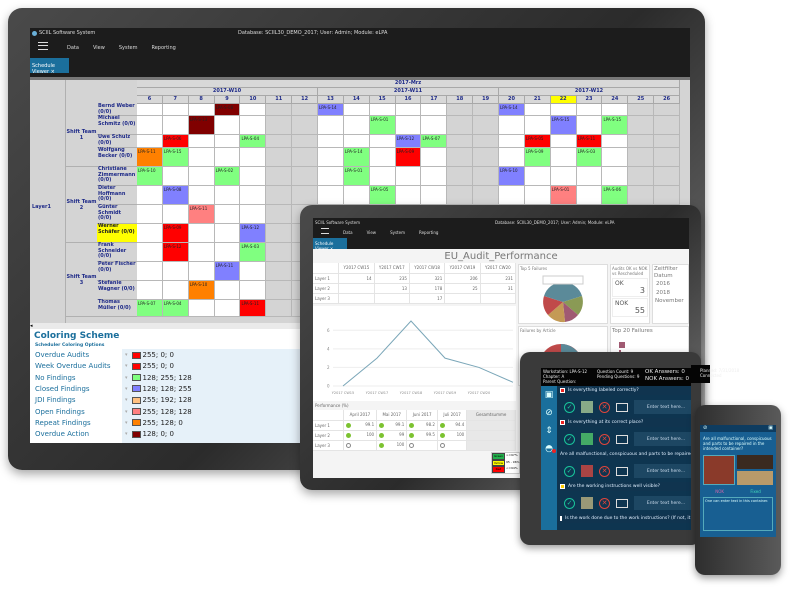  What do you see at coordinates (755, 491) in the screenshot?
I see `fixed-button: Fixed` at bounding box center [755, 491].